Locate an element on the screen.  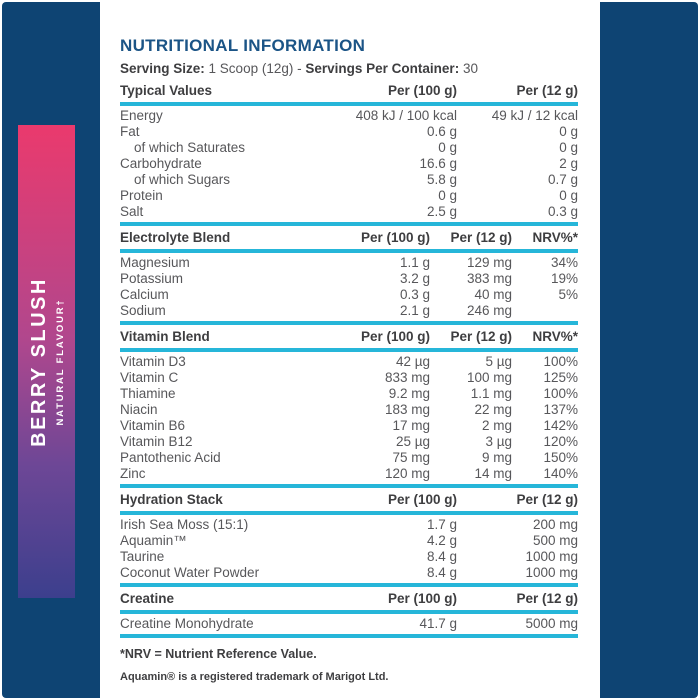
table-row: Energy 408 kJ / 100 kcal 49 kJ / 12 kcal is located at coordinates (349, 116).